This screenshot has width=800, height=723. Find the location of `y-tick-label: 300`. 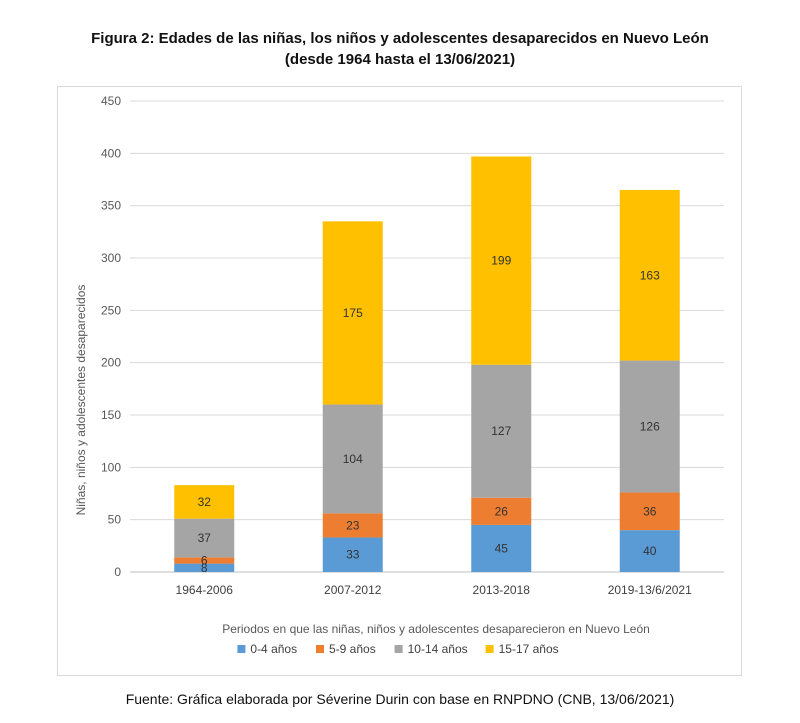

y-tick-label: 300 is located at coordinates (111, 258).